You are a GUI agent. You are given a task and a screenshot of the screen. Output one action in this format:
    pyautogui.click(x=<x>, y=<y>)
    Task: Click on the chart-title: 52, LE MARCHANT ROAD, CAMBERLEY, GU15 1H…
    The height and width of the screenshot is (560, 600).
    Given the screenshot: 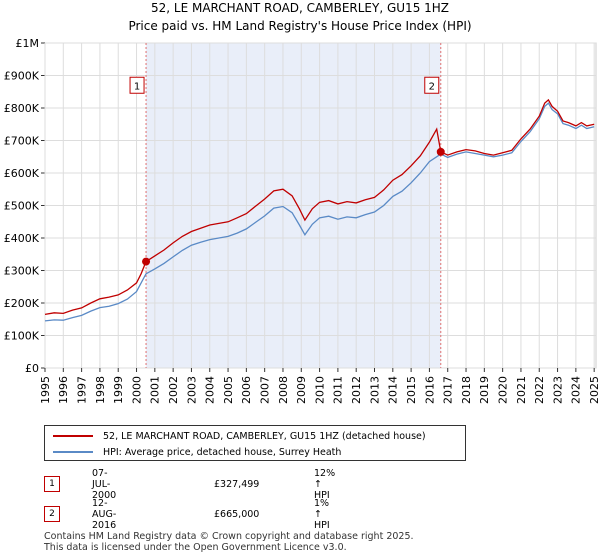 What is the action you would take?
    pyautogui.click(x=300, y=8)
    